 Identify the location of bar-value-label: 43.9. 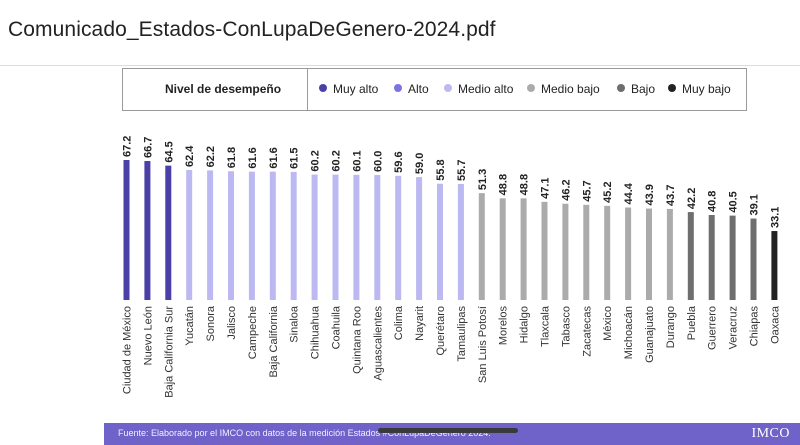
(650, 194).